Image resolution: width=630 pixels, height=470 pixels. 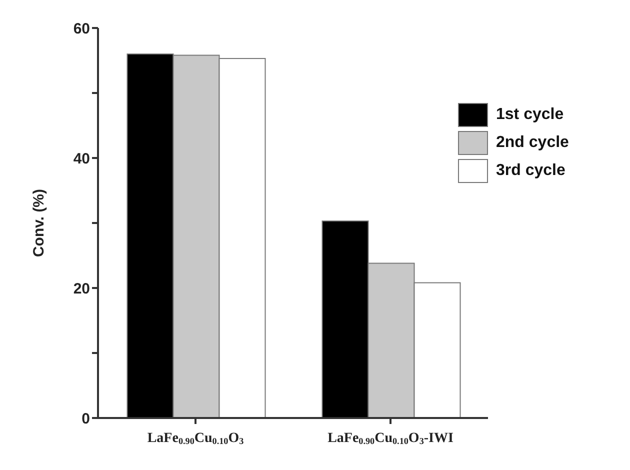 What do you see at coordinates (81, 29) in the screenshot?
I see `y-tick-label: 60` at bounding box center [81, 29].